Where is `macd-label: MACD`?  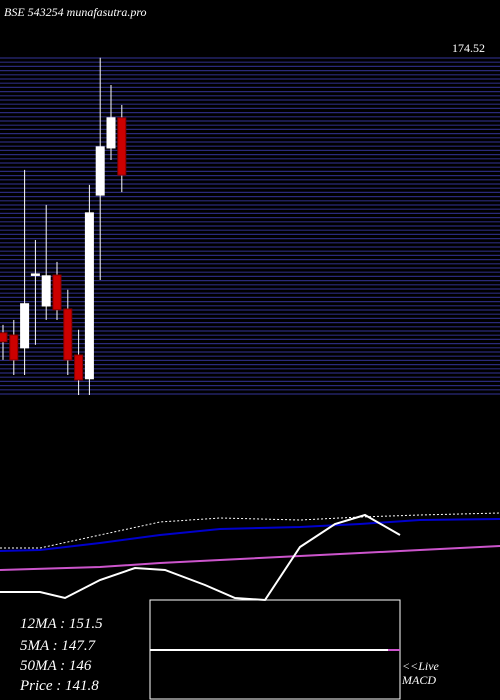 macd-label: MACD is located at coordinates (418, 680).